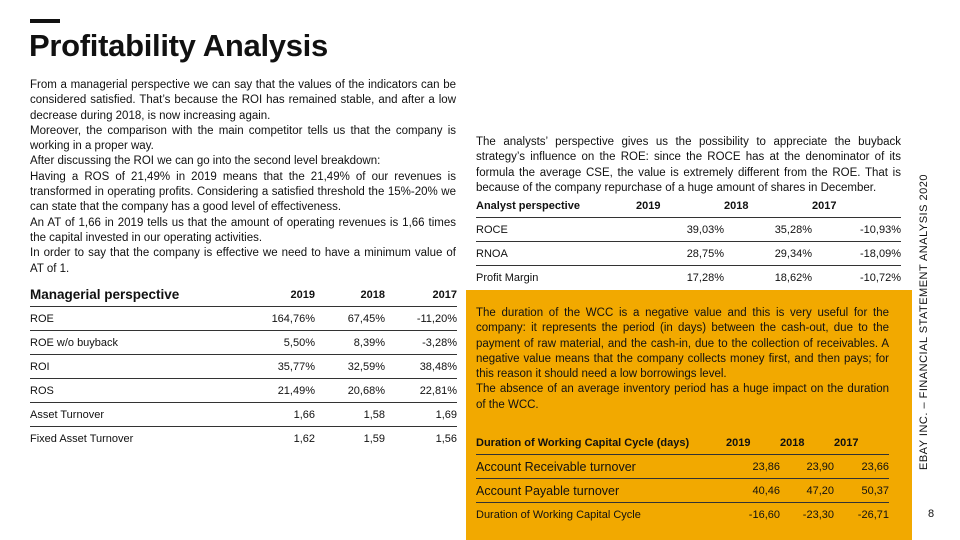  Describe the element at coordinates (280, 390) in the screenshot. I see `value-2019: 21,49%` at that location.